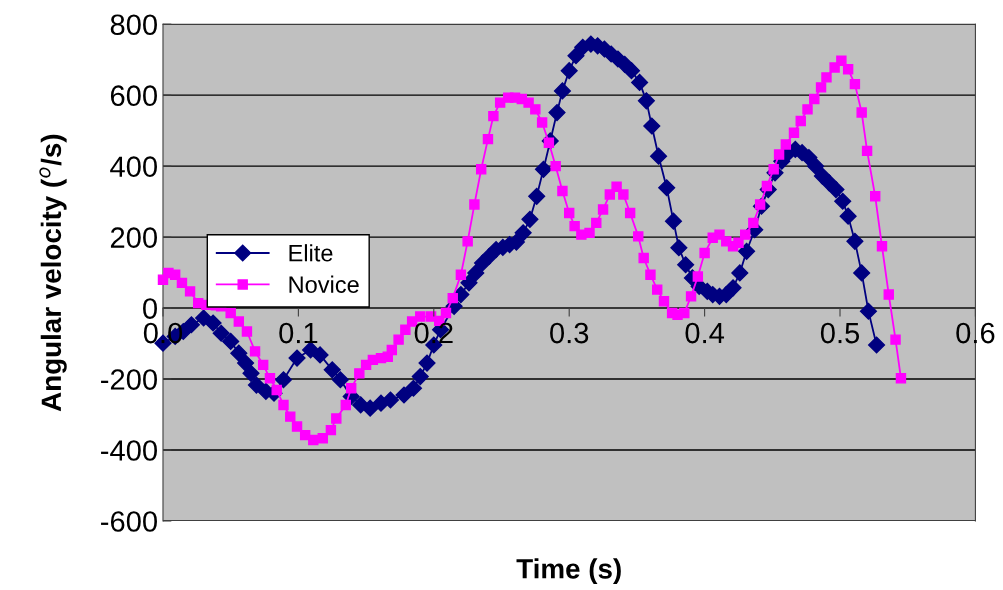 Image resolution: width=1003 pixels, height=590 pixels. I want to click on legend-label: Elite, so click(311, 253).